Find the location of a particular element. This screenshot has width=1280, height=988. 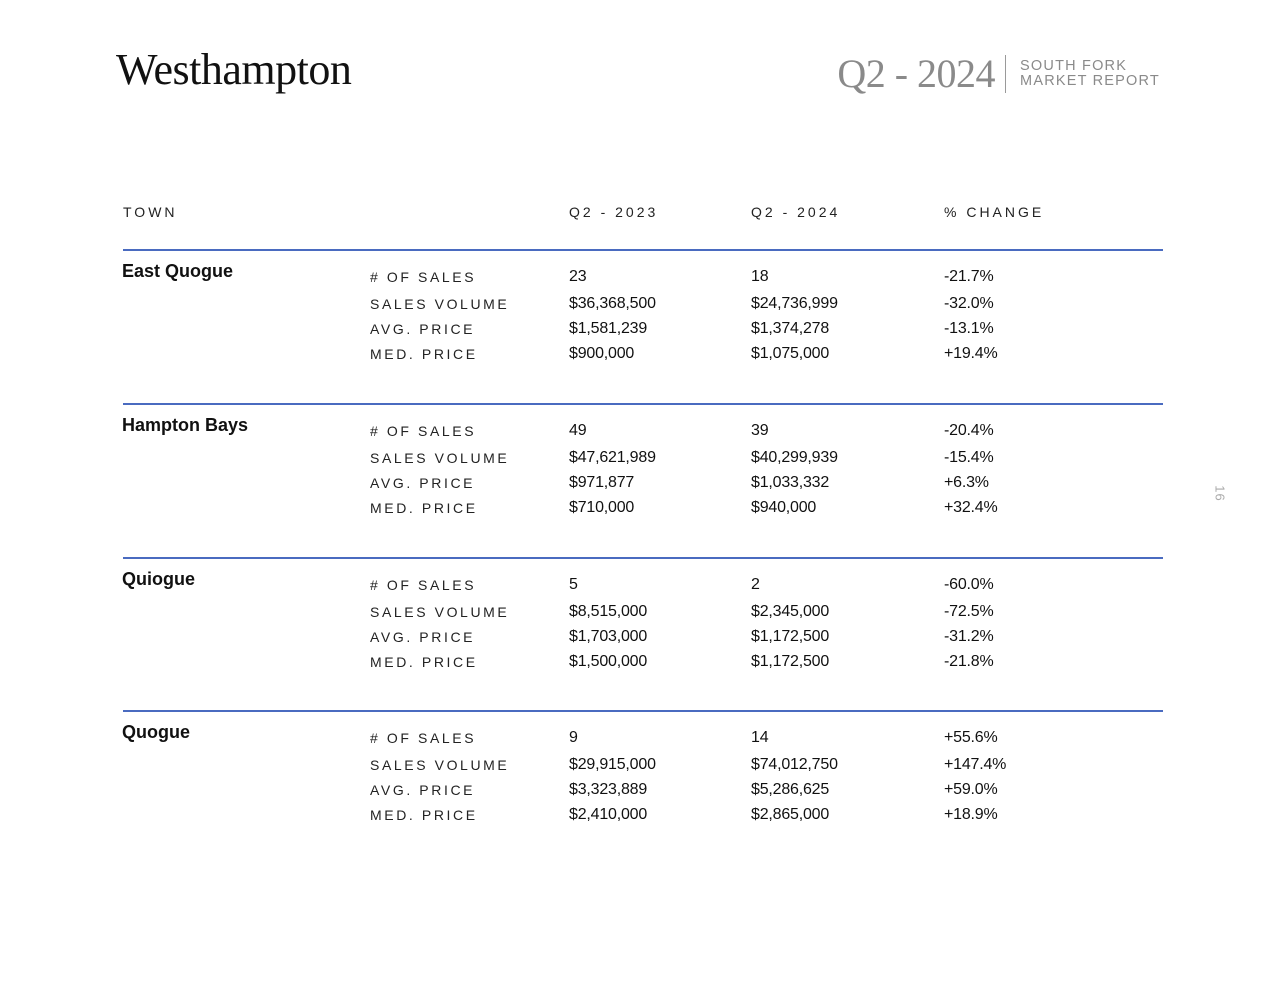

report-name: SOUTH FORK MARKET REPORT is located at coordinates (1090, 74).